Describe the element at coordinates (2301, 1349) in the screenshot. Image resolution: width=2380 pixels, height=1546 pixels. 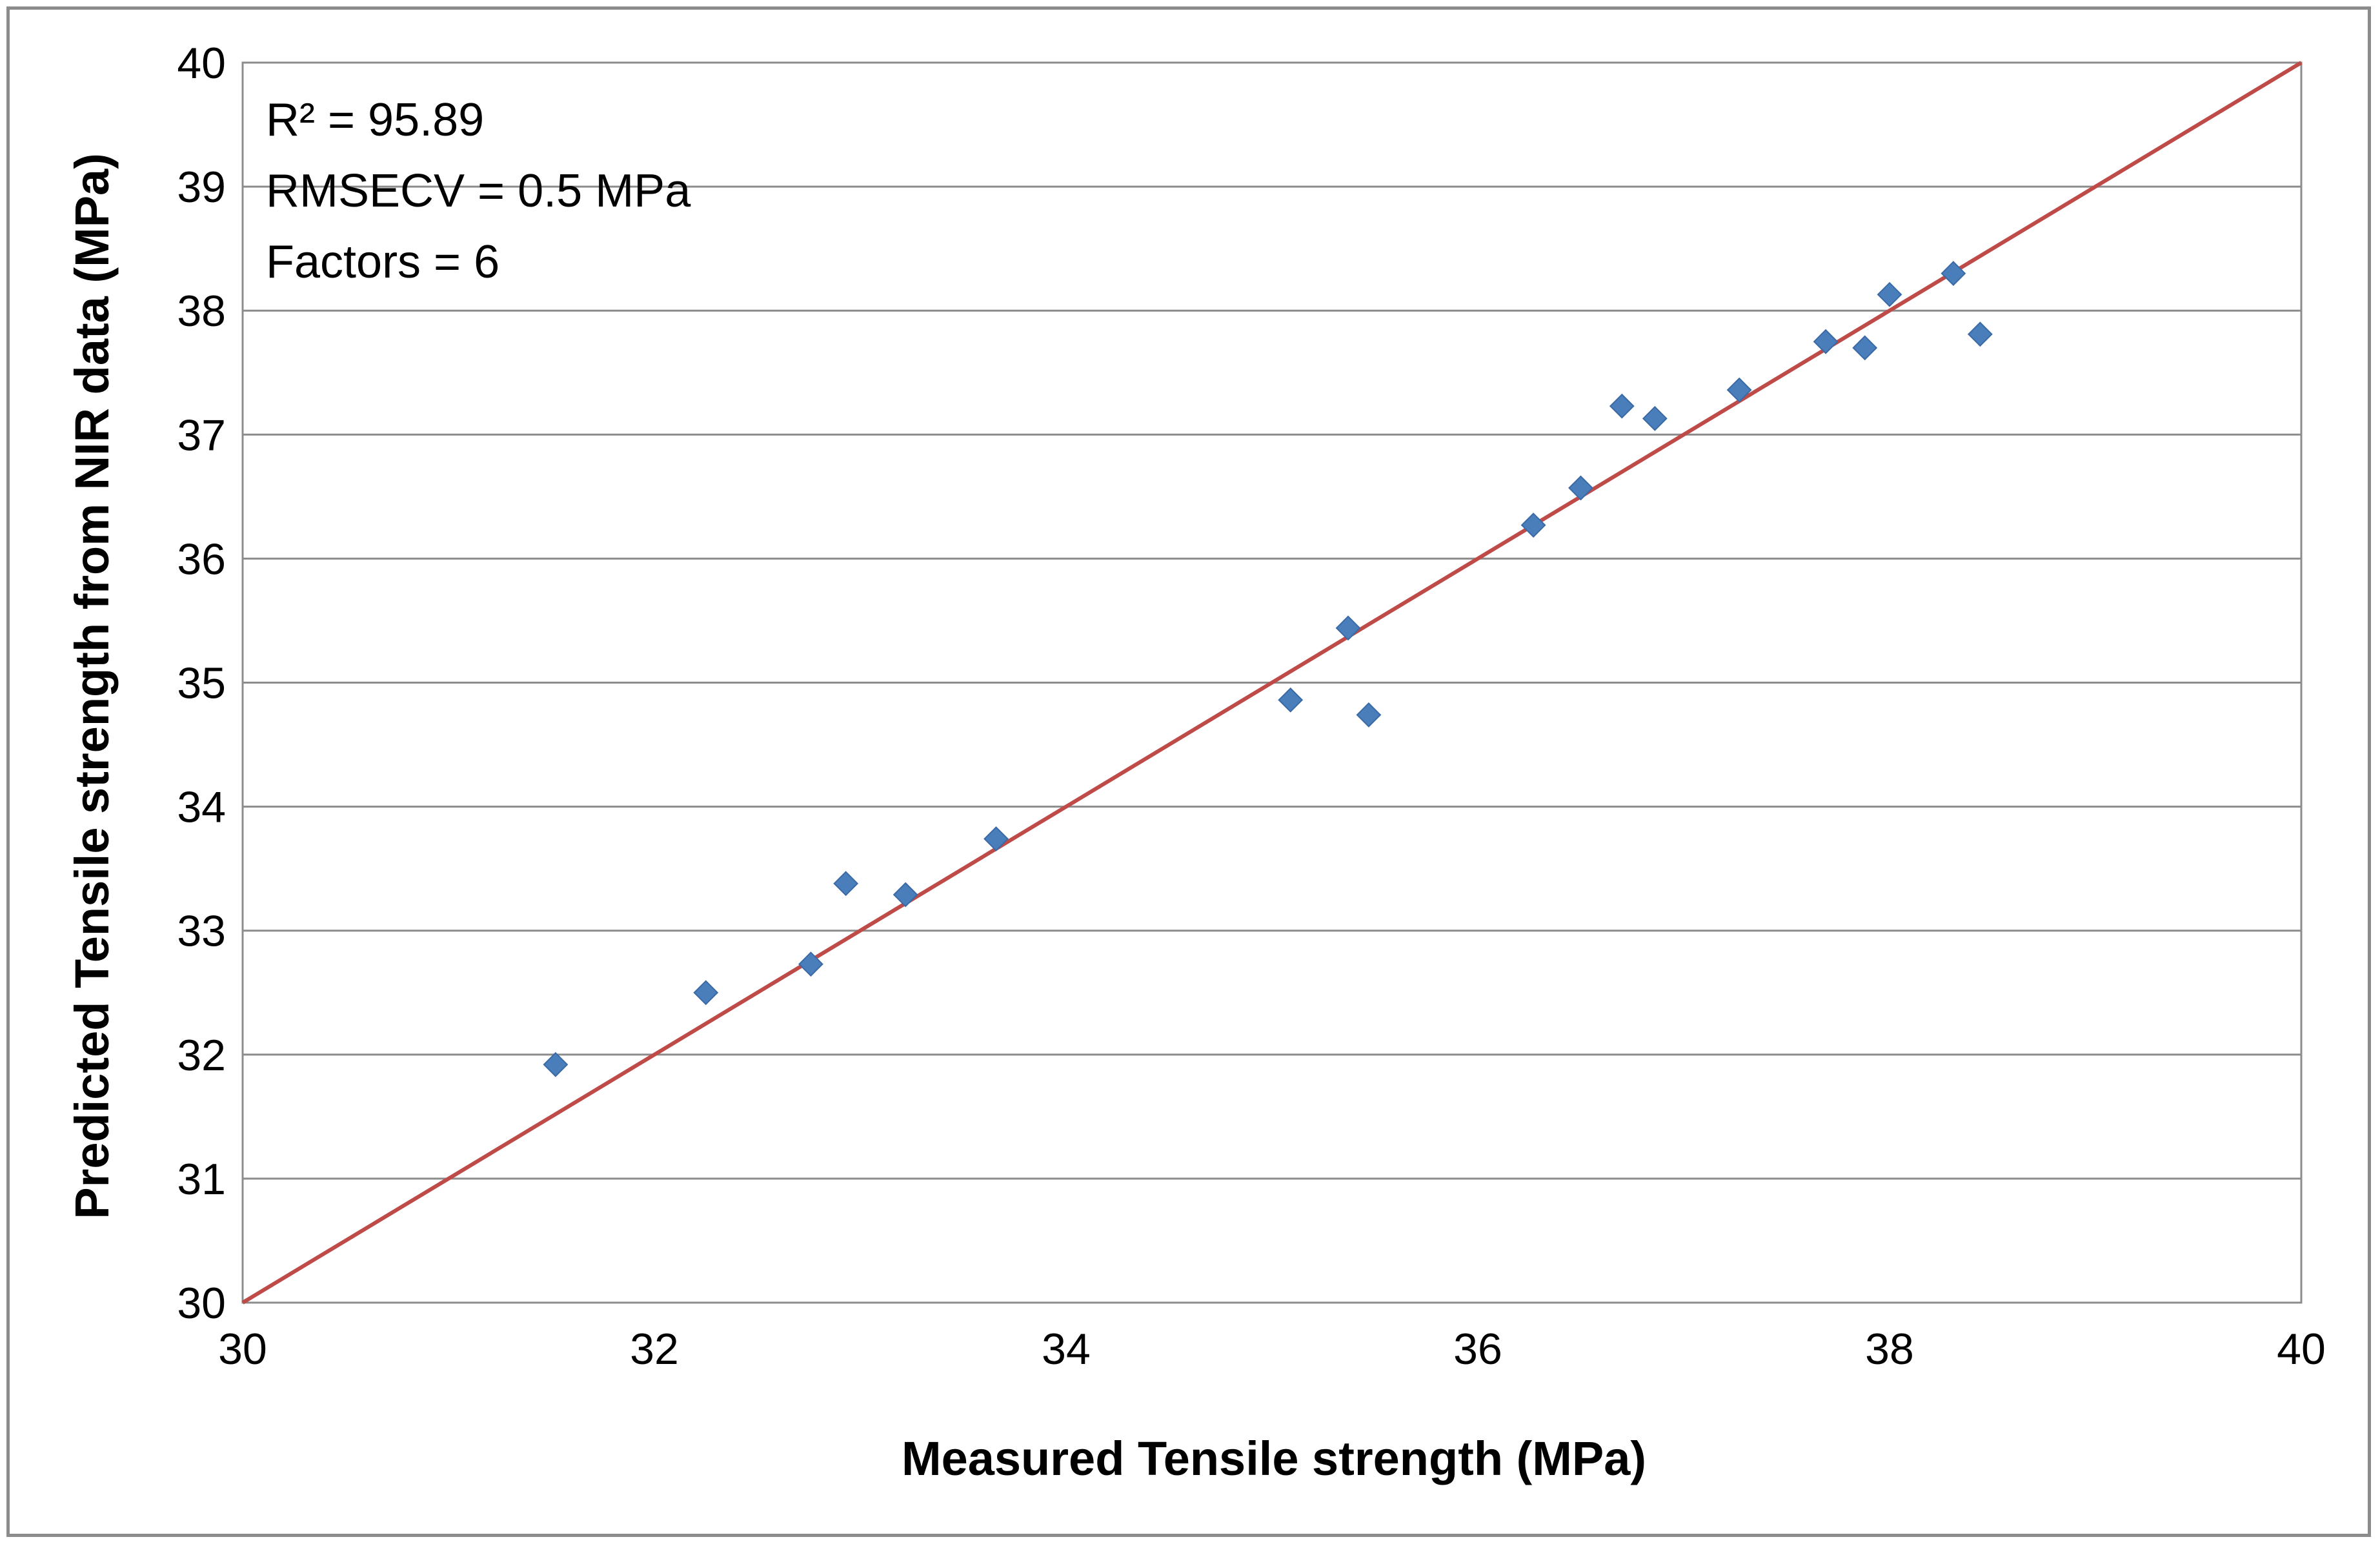
I see `x-tick-label: 40` at that location.